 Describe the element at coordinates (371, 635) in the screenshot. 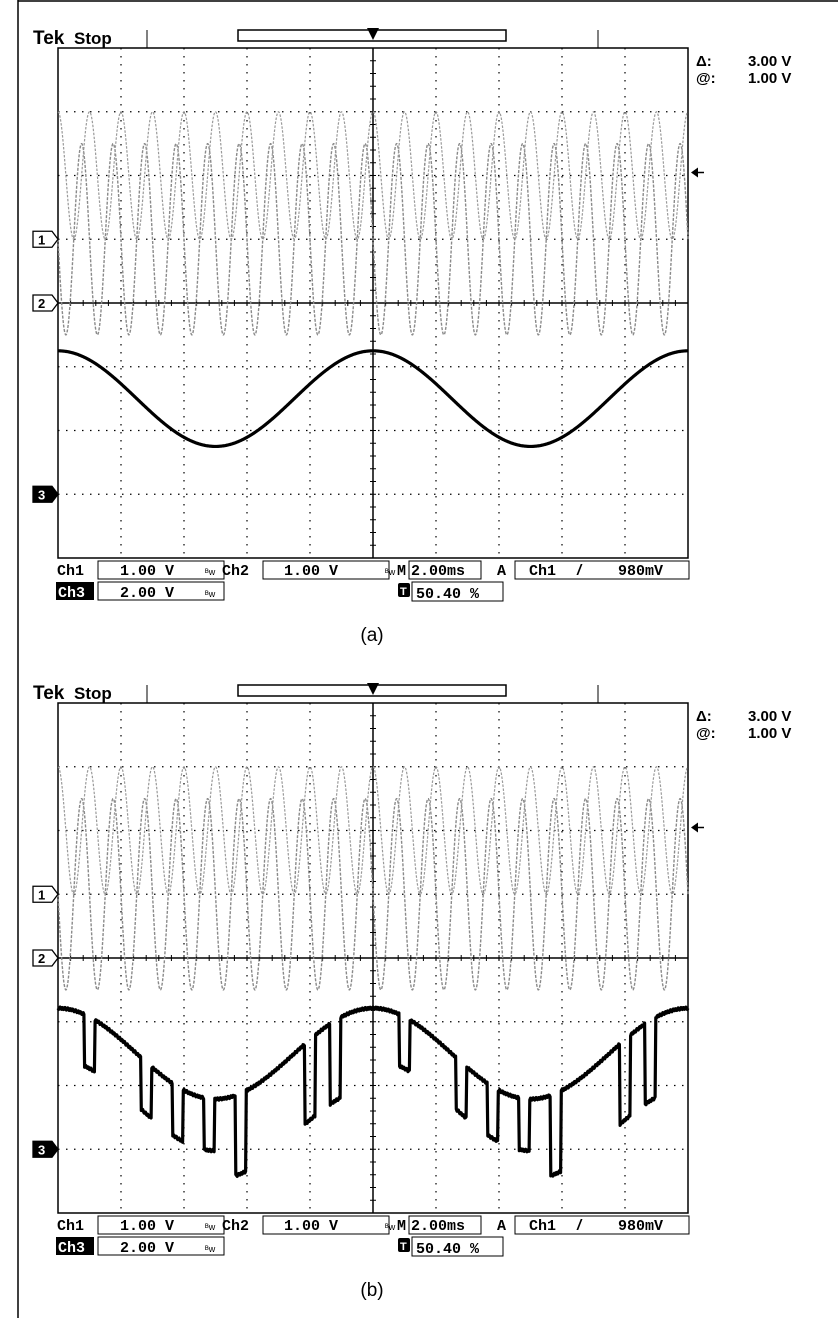

I see `panel-caption: (a)` at that location.